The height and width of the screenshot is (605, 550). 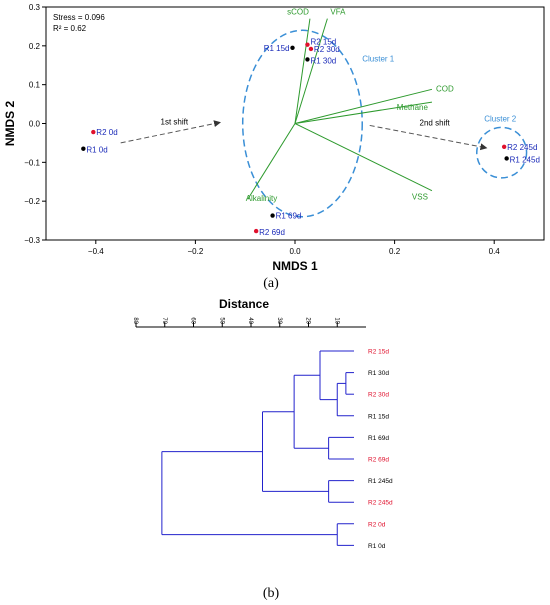 I want to click on shift-label-1: 1st shift, so click(x=175, y=121).